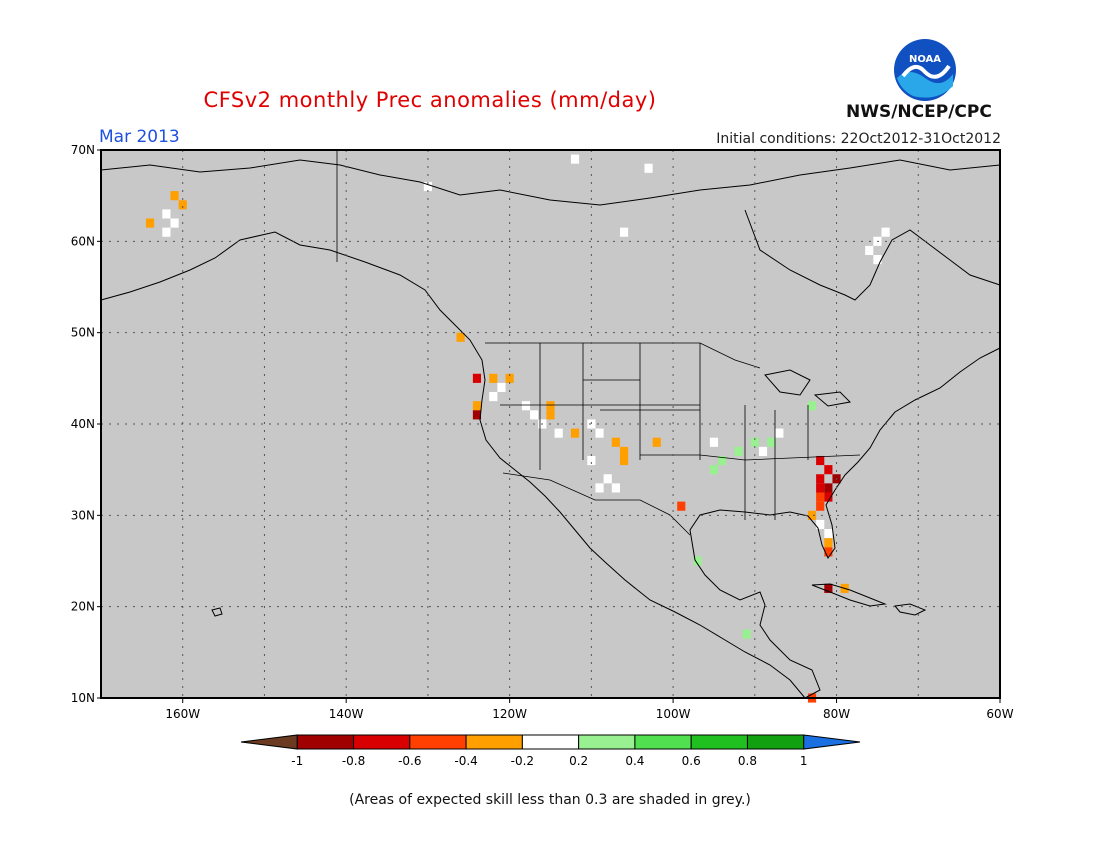  I want to click on legend-tick-label: -0.6, so click(409, 761).